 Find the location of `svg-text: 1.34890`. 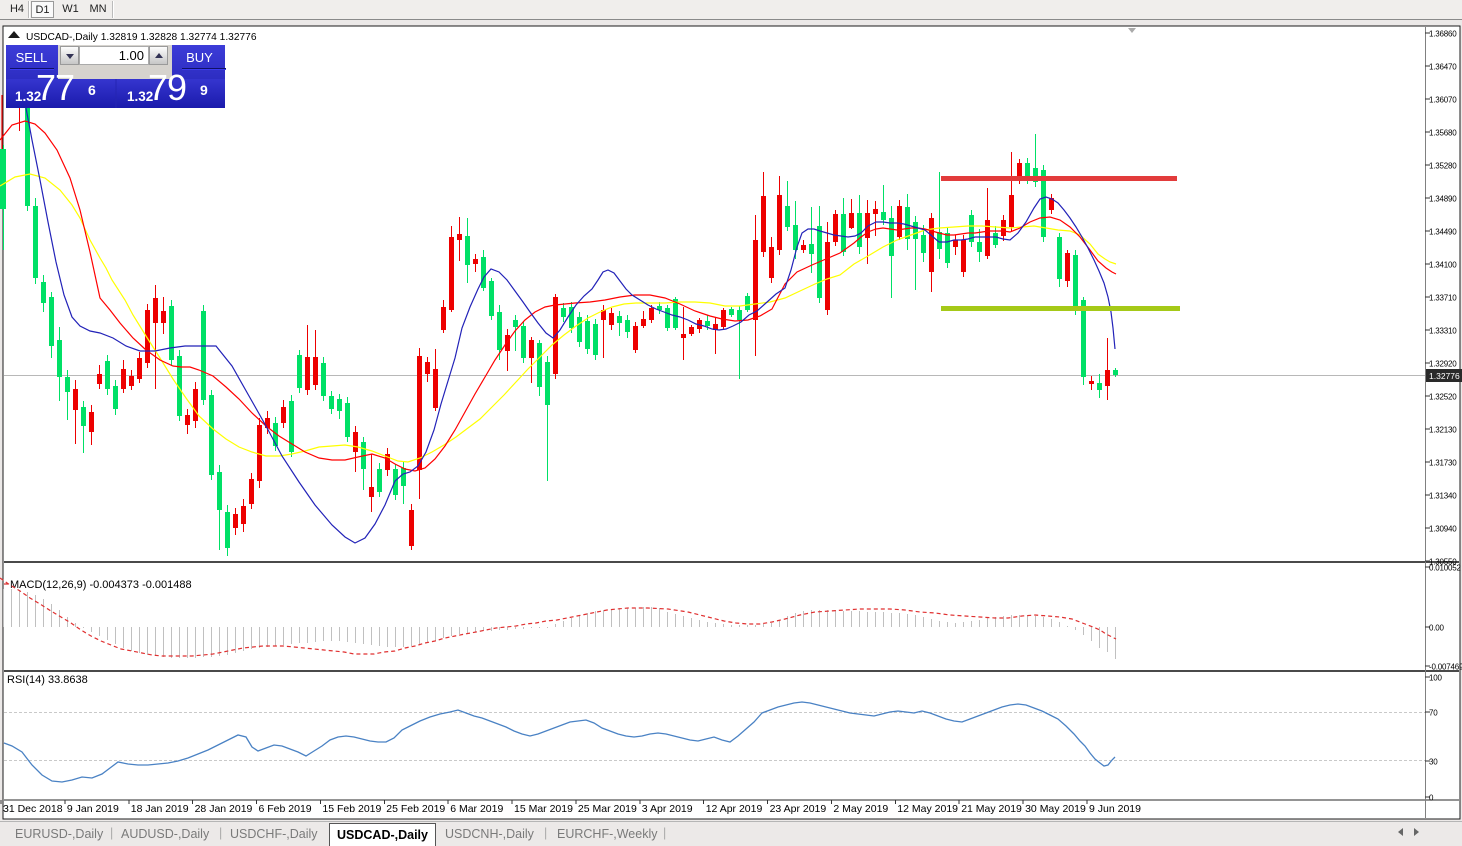

svg-text: 1.34890 is located at coordinates (1443, 199).